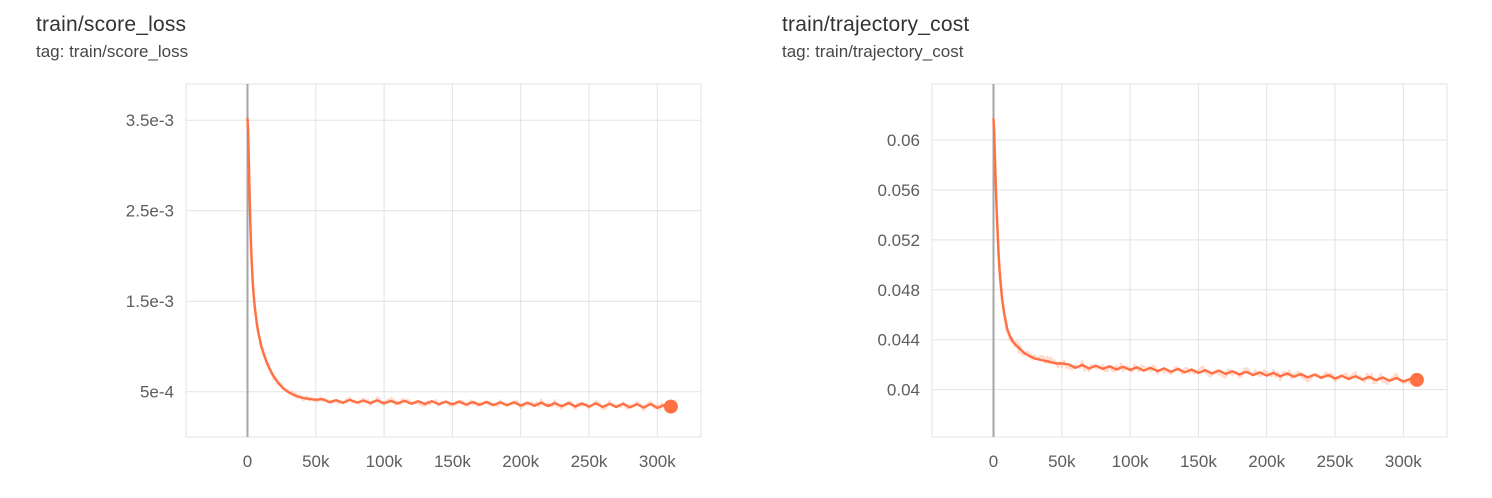  What do you see at coordinates (112, 51) in the screenshot?
I see `chart-tag: tag: train/score_loss` at bounding box center [112, 51].